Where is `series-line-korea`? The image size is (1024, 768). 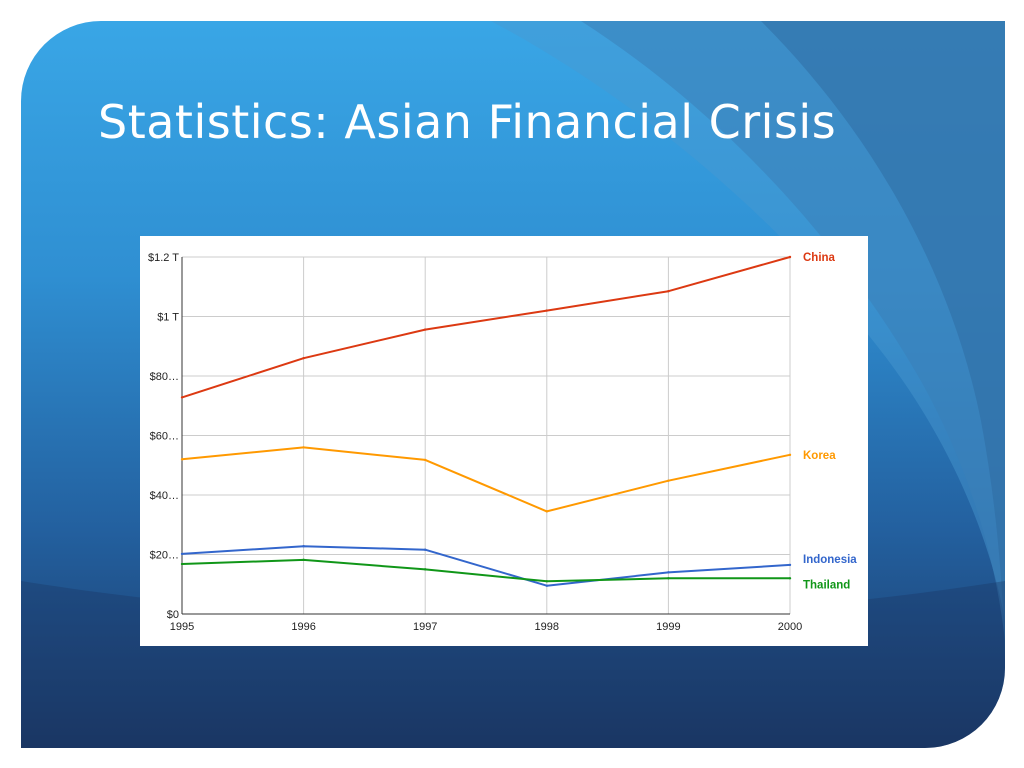 series-line-korea is located at coordinates (486, 479).